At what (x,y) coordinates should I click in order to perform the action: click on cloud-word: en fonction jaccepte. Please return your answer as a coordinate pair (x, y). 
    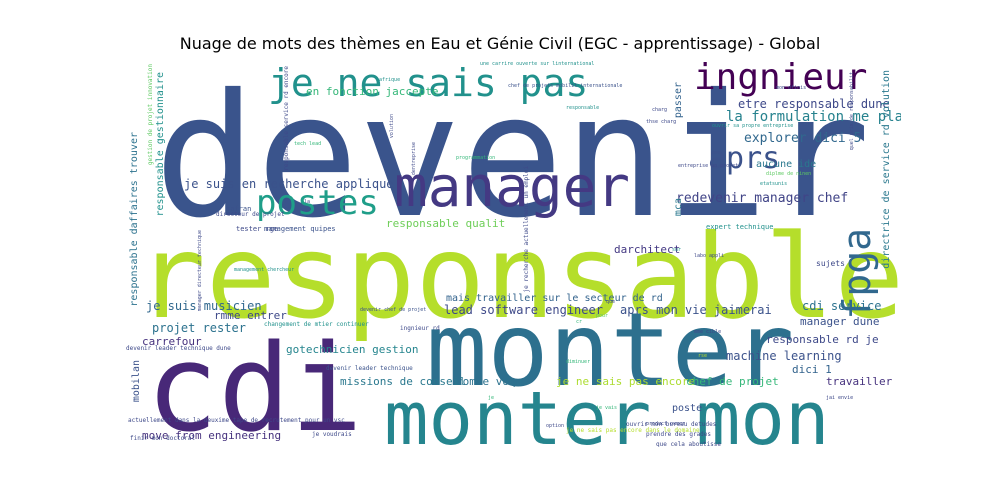
    Looking at the image, I should click on (372, 91).